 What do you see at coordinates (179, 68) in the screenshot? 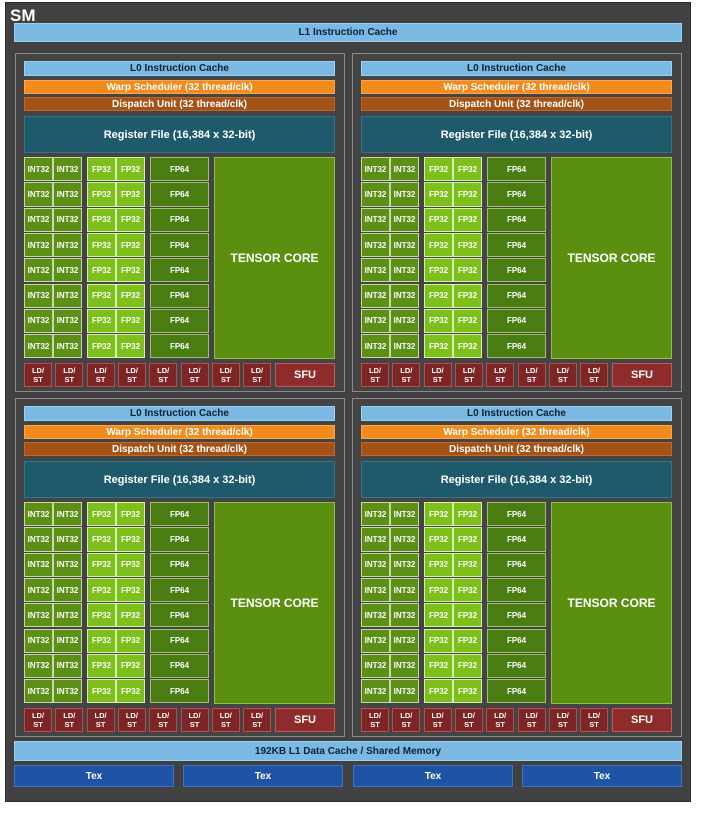
I see `l0-instruction-cache: L0 Instruction Cache` at bounding box center [179, 68].